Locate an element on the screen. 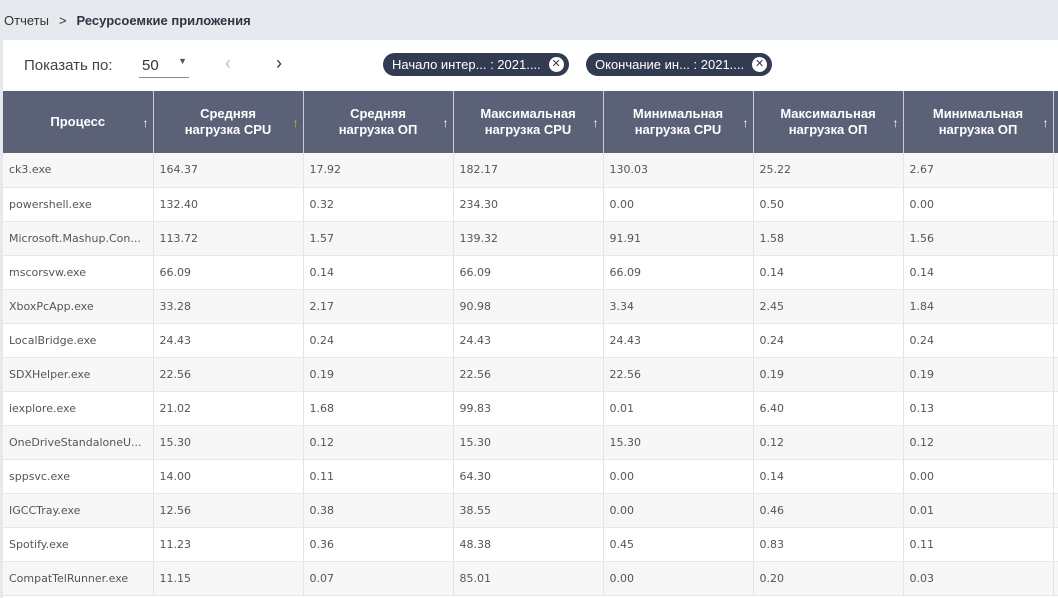  table-cell: 0.20 is located at coordinates (828, 578).